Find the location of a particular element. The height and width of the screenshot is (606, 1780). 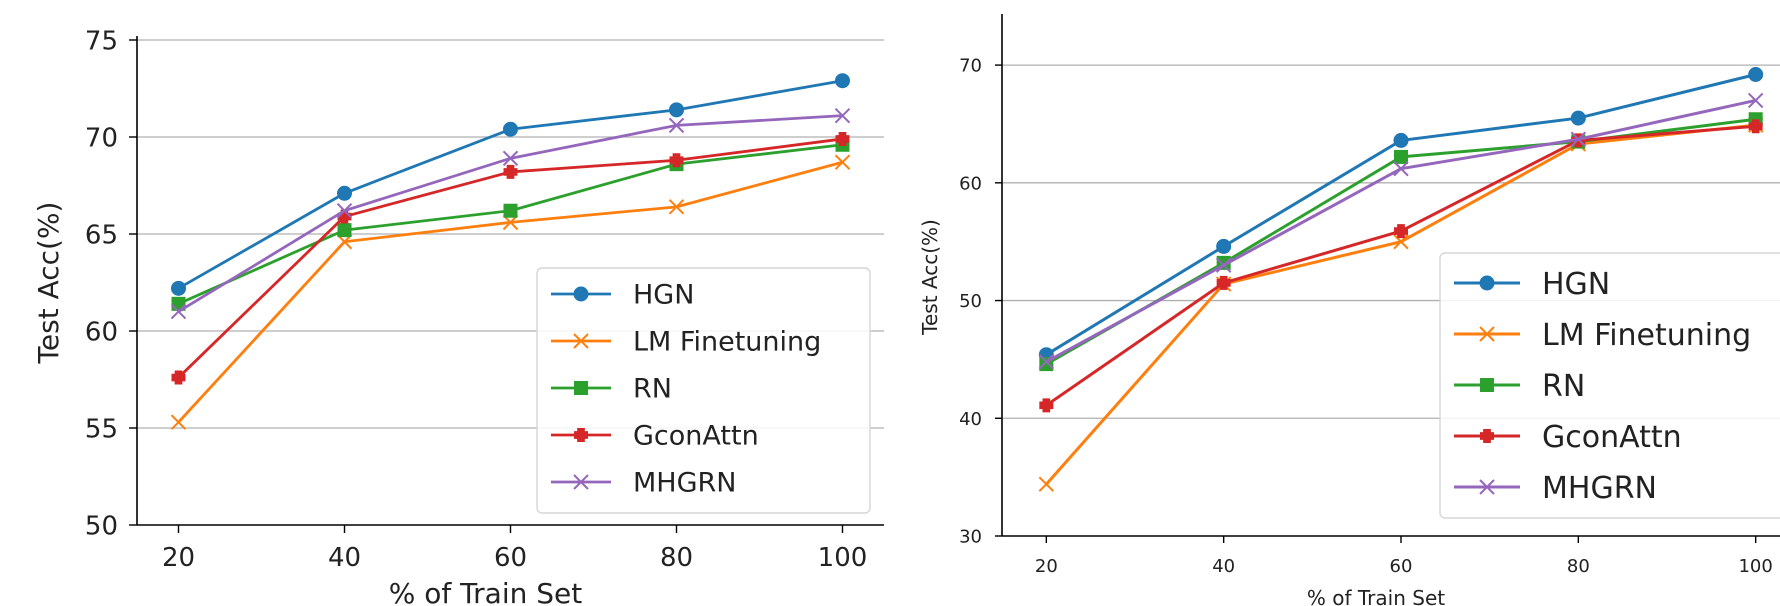

y-tick-label: 75 is located at coordinates (101, 41).